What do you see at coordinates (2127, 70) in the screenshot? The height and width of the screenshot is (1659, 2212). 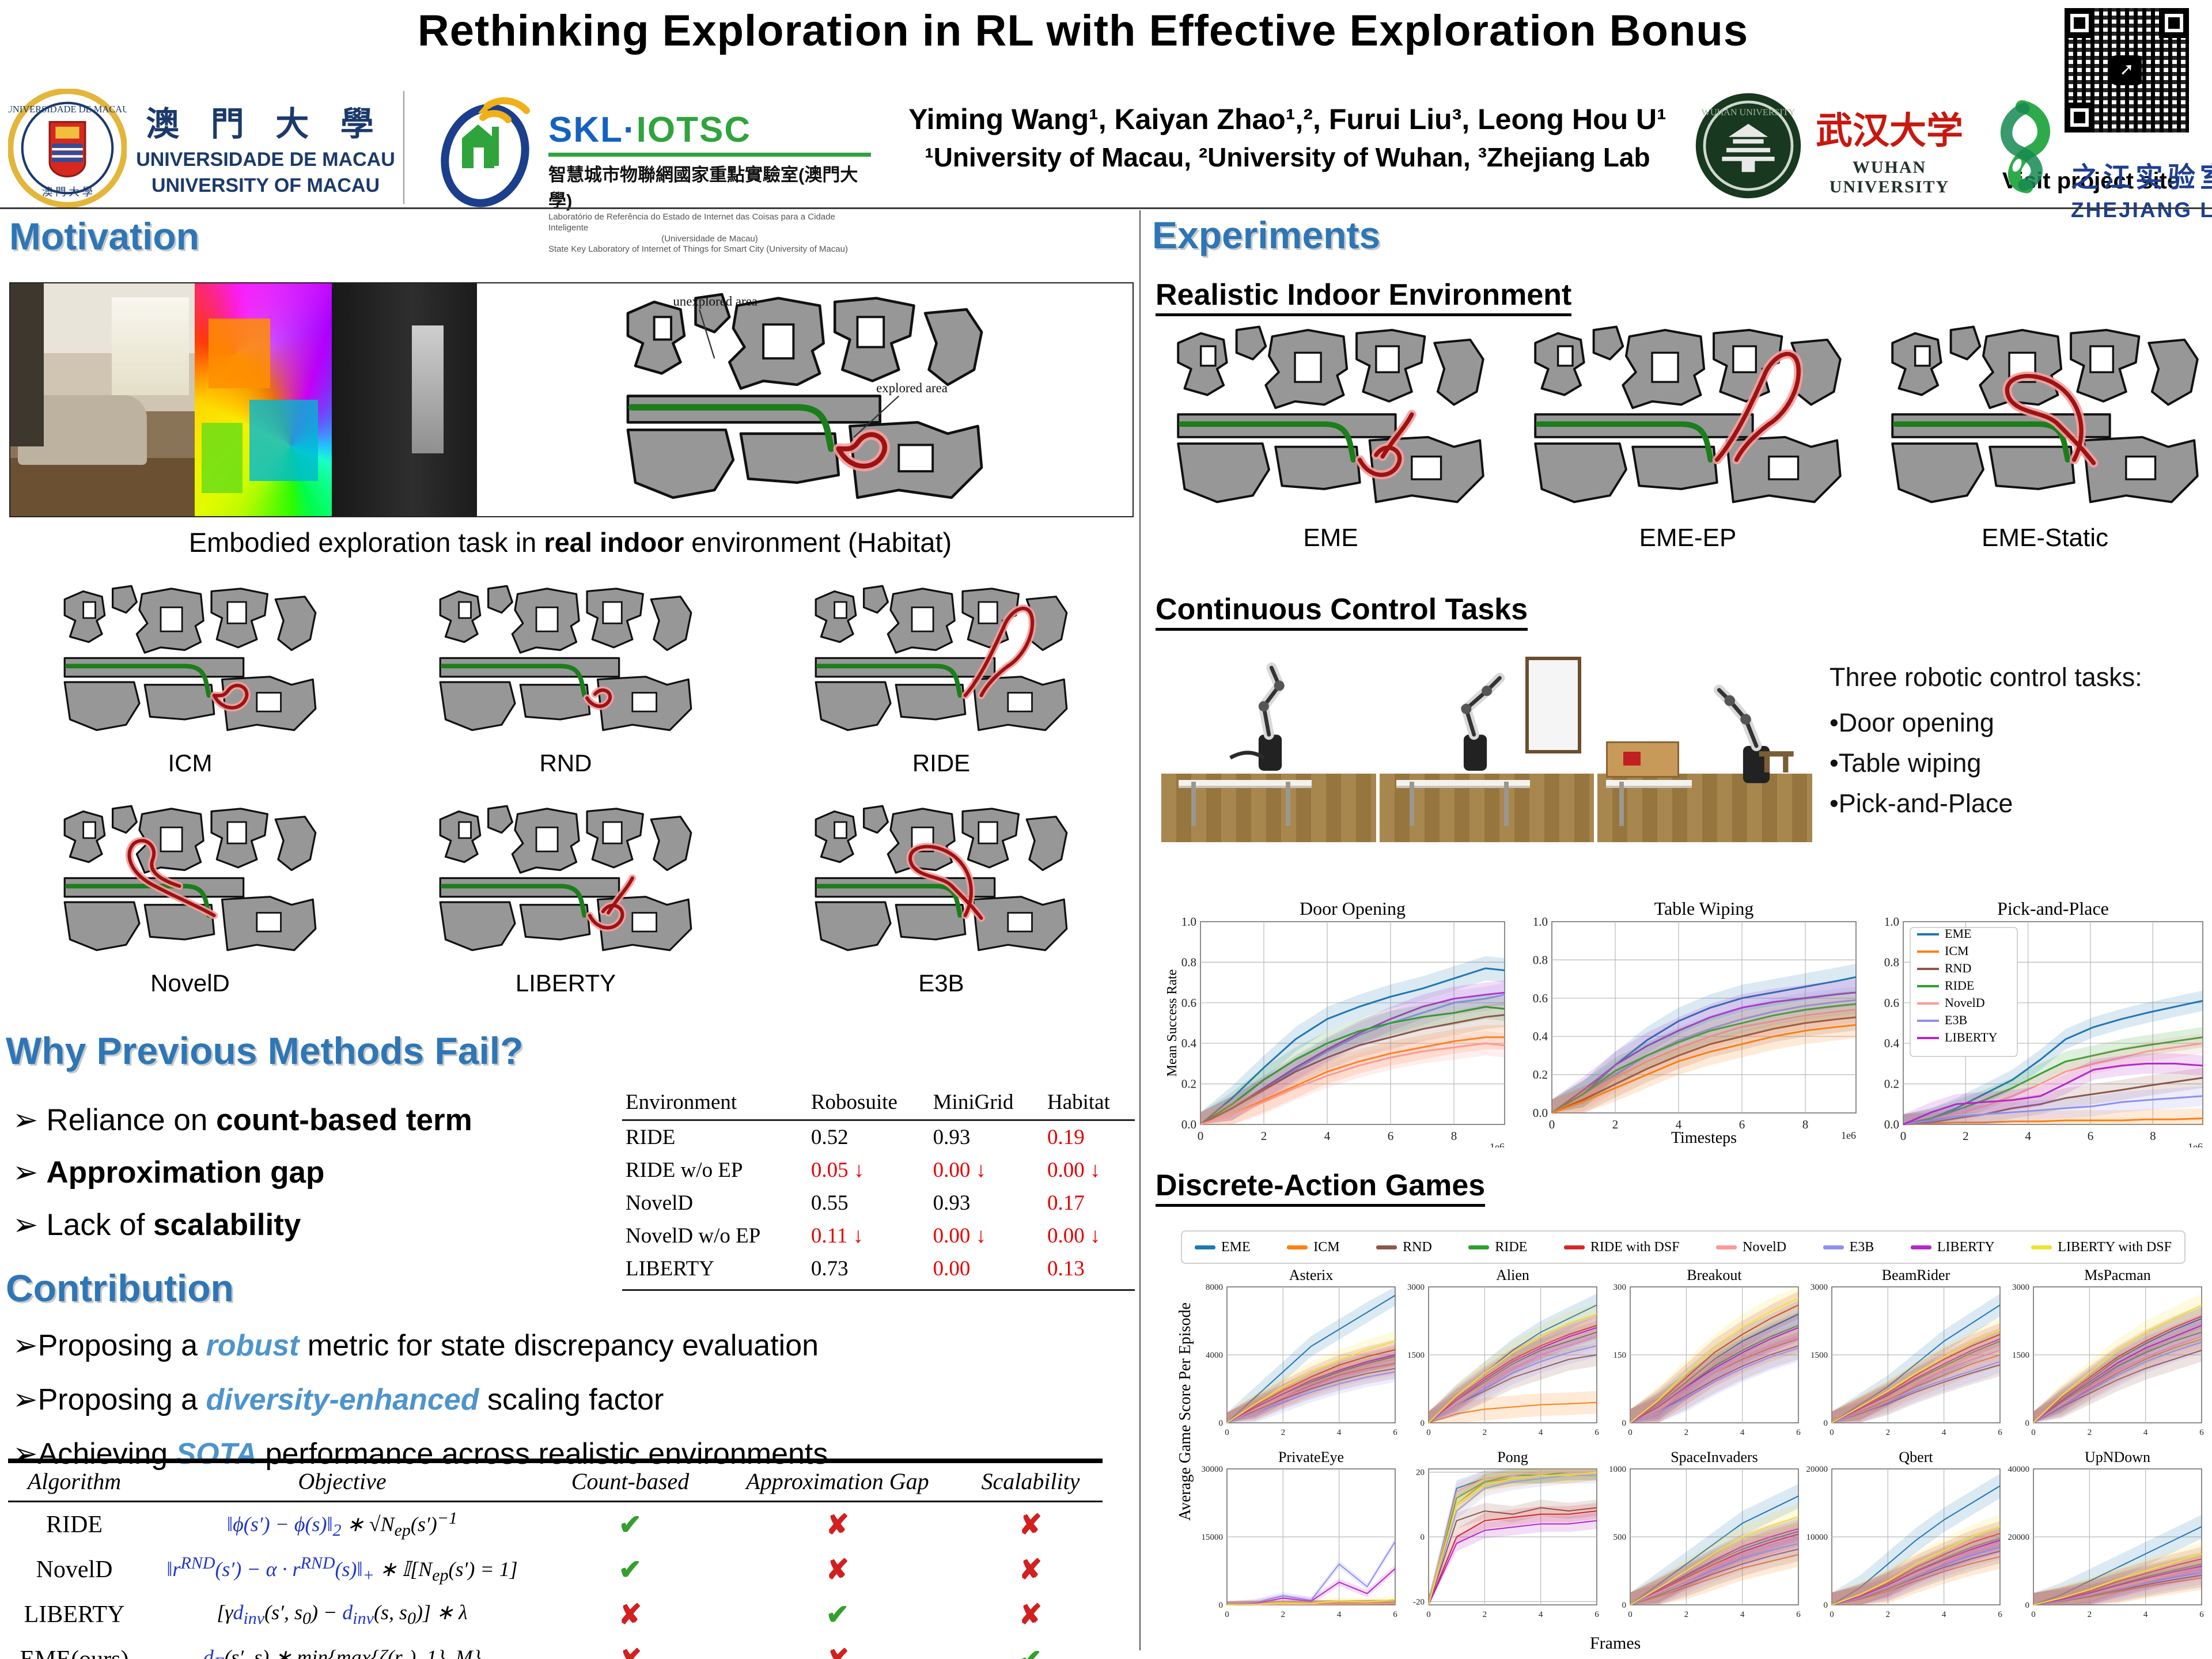 I see `qr-center-icon: ➚` at bounding box center [2127, 70].